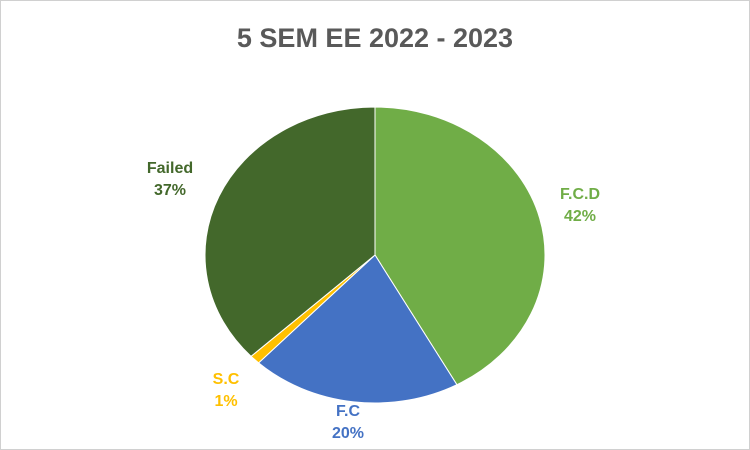  Describe the element at coordinates (226, 379) in the screenshot. I see `slice-label: S.C` at that location.